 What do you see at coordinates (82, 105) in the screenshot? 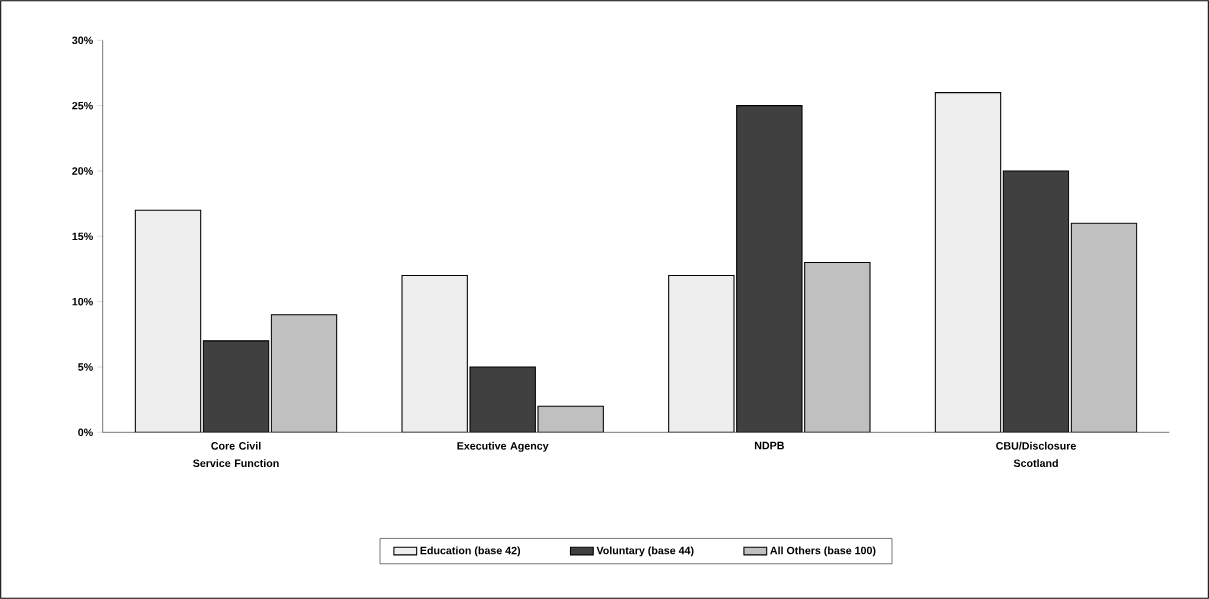
I see `y-tick-label: 25%` at bounding box center [82, 105].